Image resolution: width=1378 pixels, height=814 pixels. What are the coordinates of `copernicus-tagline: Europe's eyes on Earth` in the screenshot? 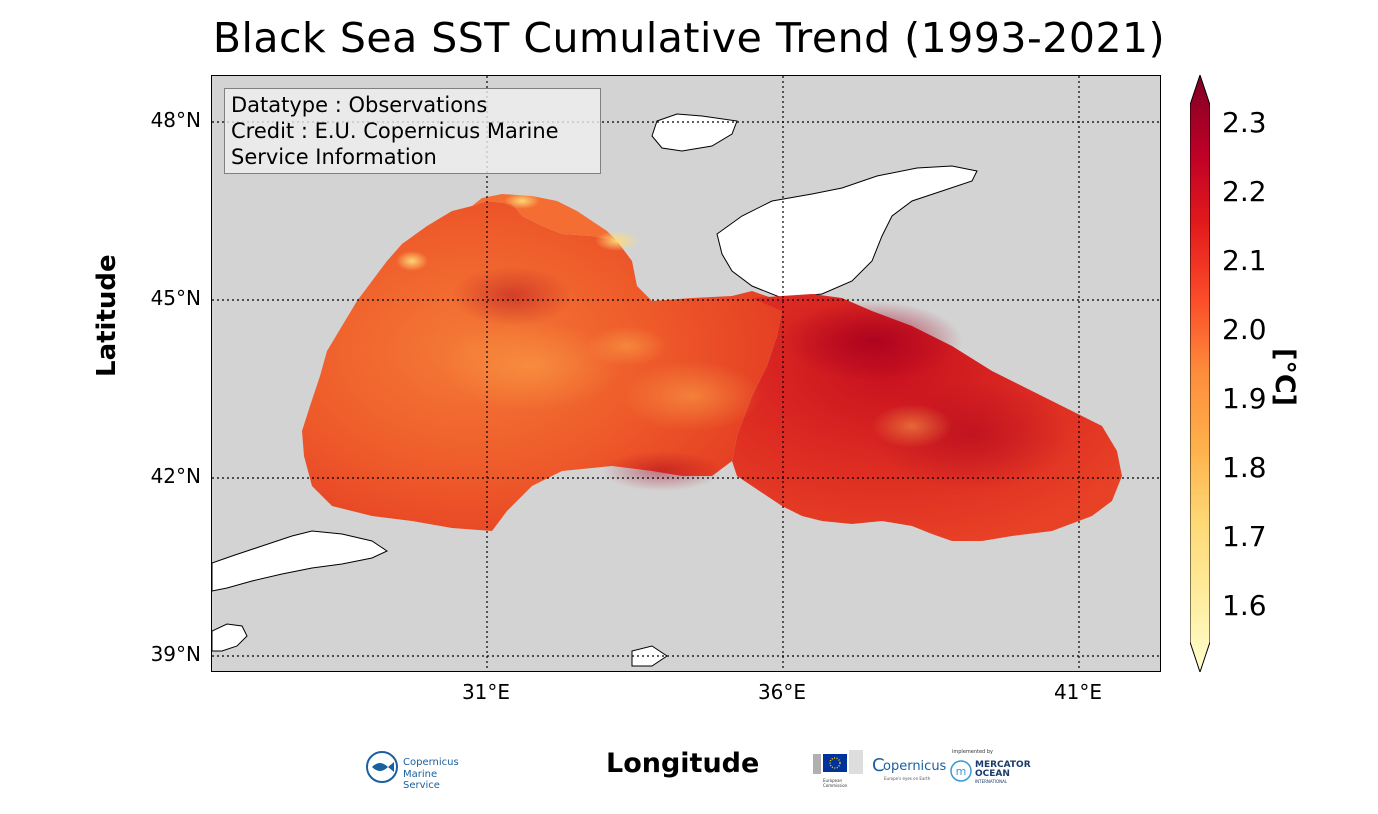 It's located at (907, 778).